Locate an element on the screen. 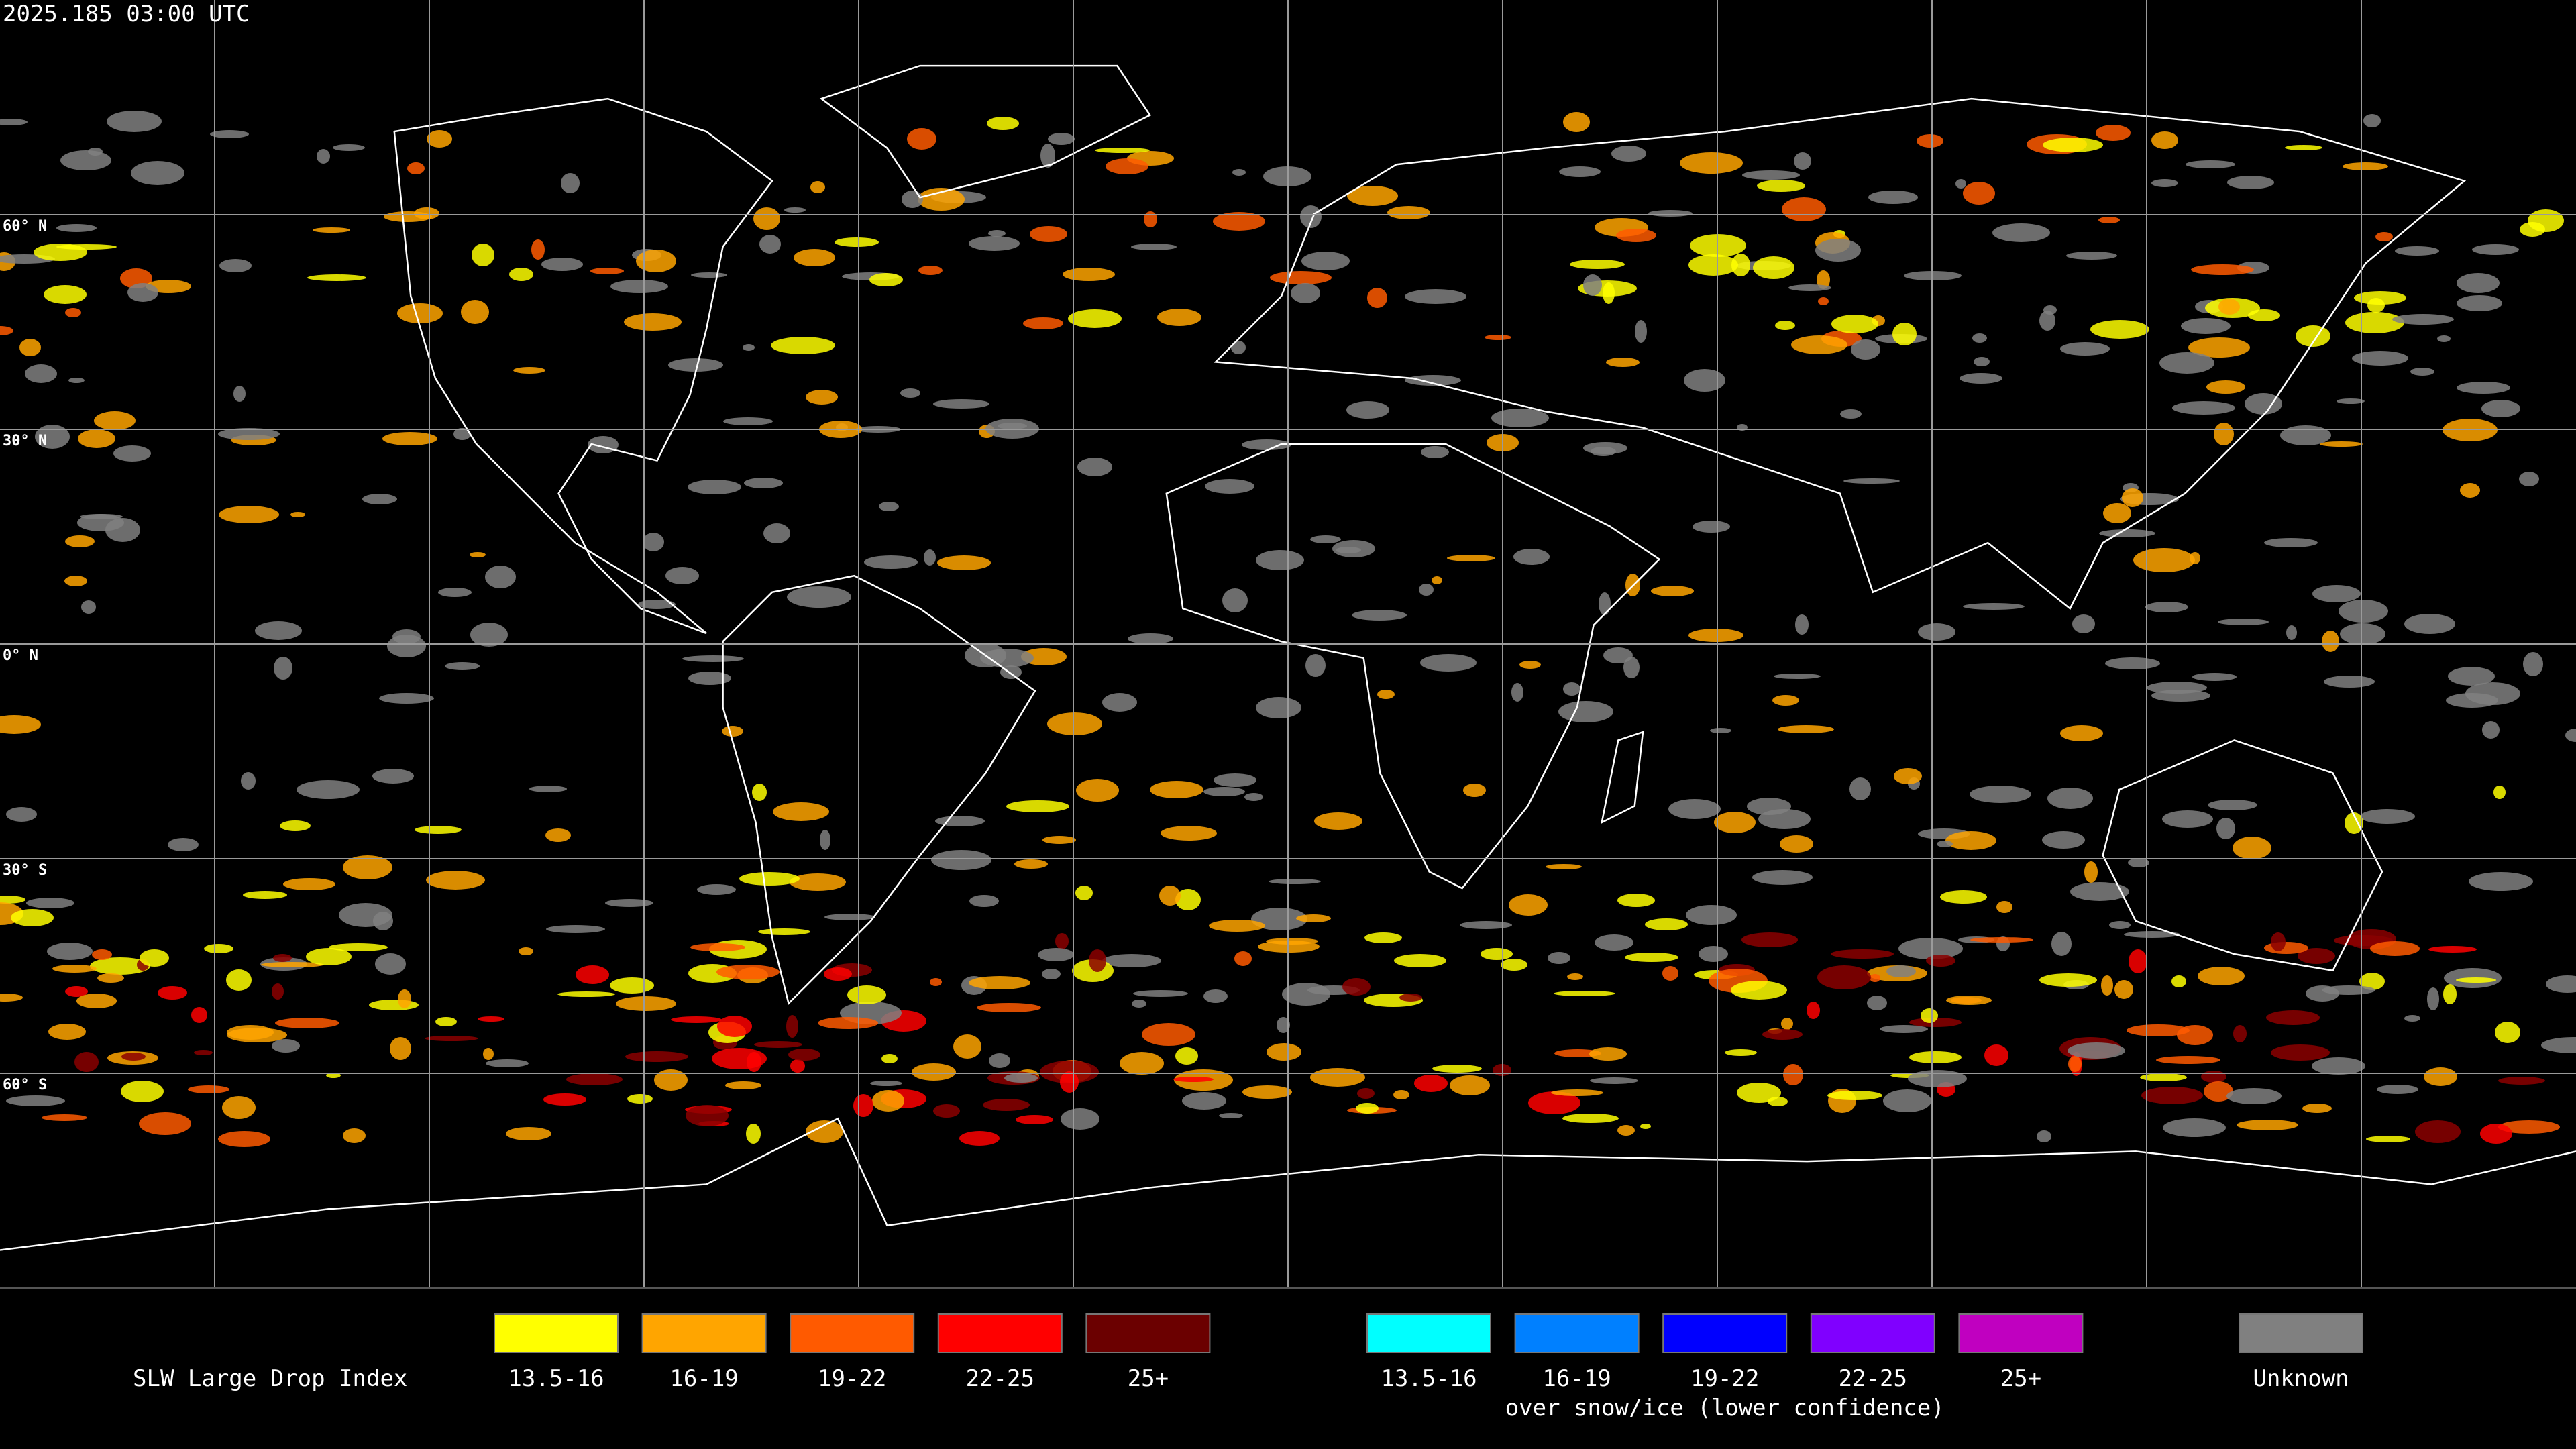  legend-label: 16-19 is located at coordinates (1576, 1378).